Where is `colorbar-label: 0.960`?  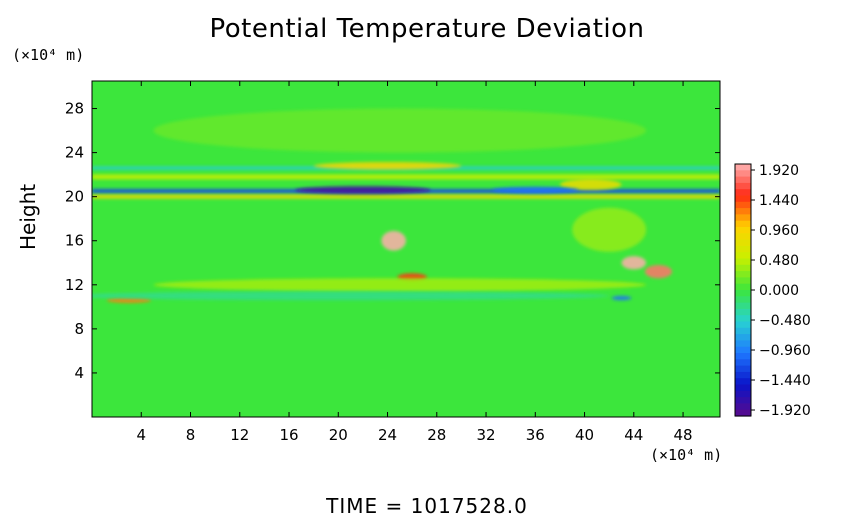
colorbar-label: 0.960 is located at coordinates (779, 231).